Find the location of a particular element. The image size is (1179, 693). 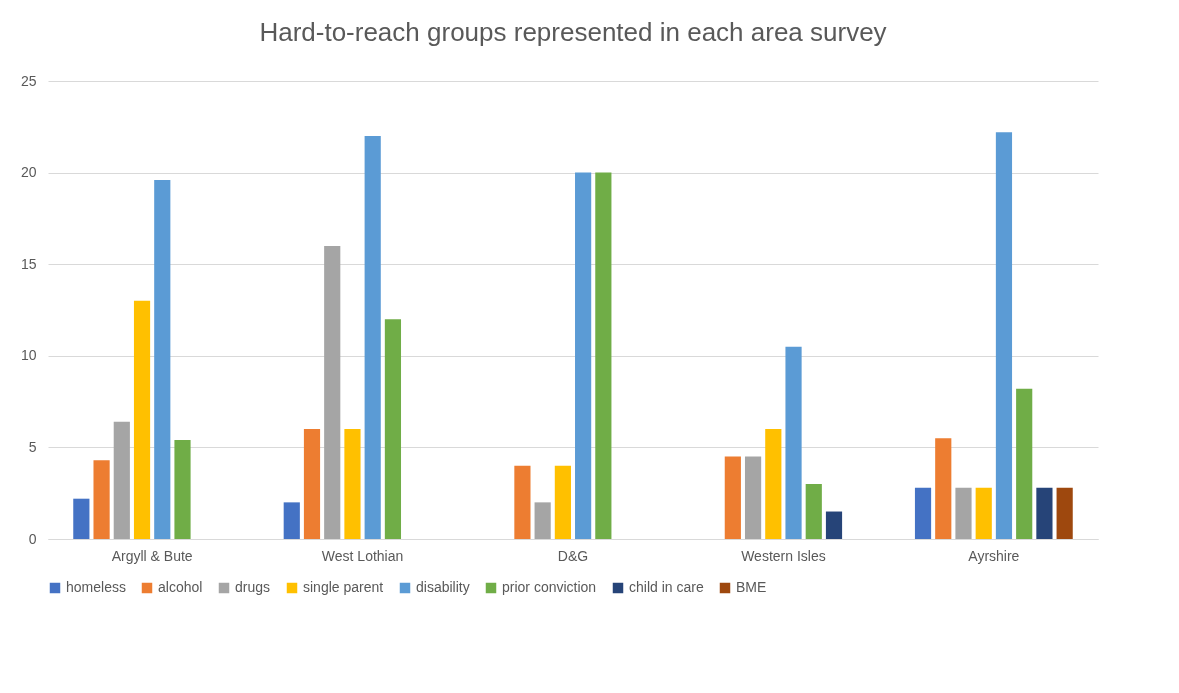

x-tick-label: D&G is located at coordinates (573, 555).